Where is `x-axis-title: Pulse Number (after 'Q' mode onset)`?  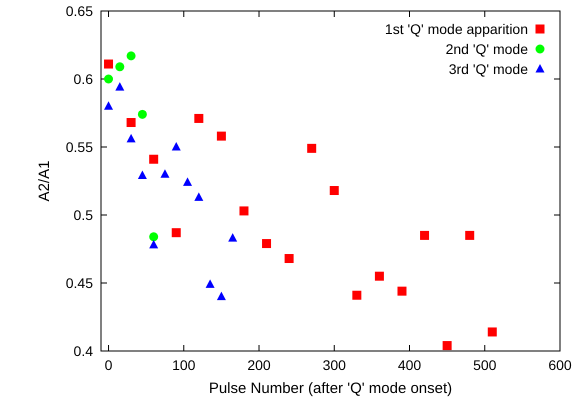 x-axis-title: Pulse Number (after 'Q' mode onset) is located at coordinates (330, 388).